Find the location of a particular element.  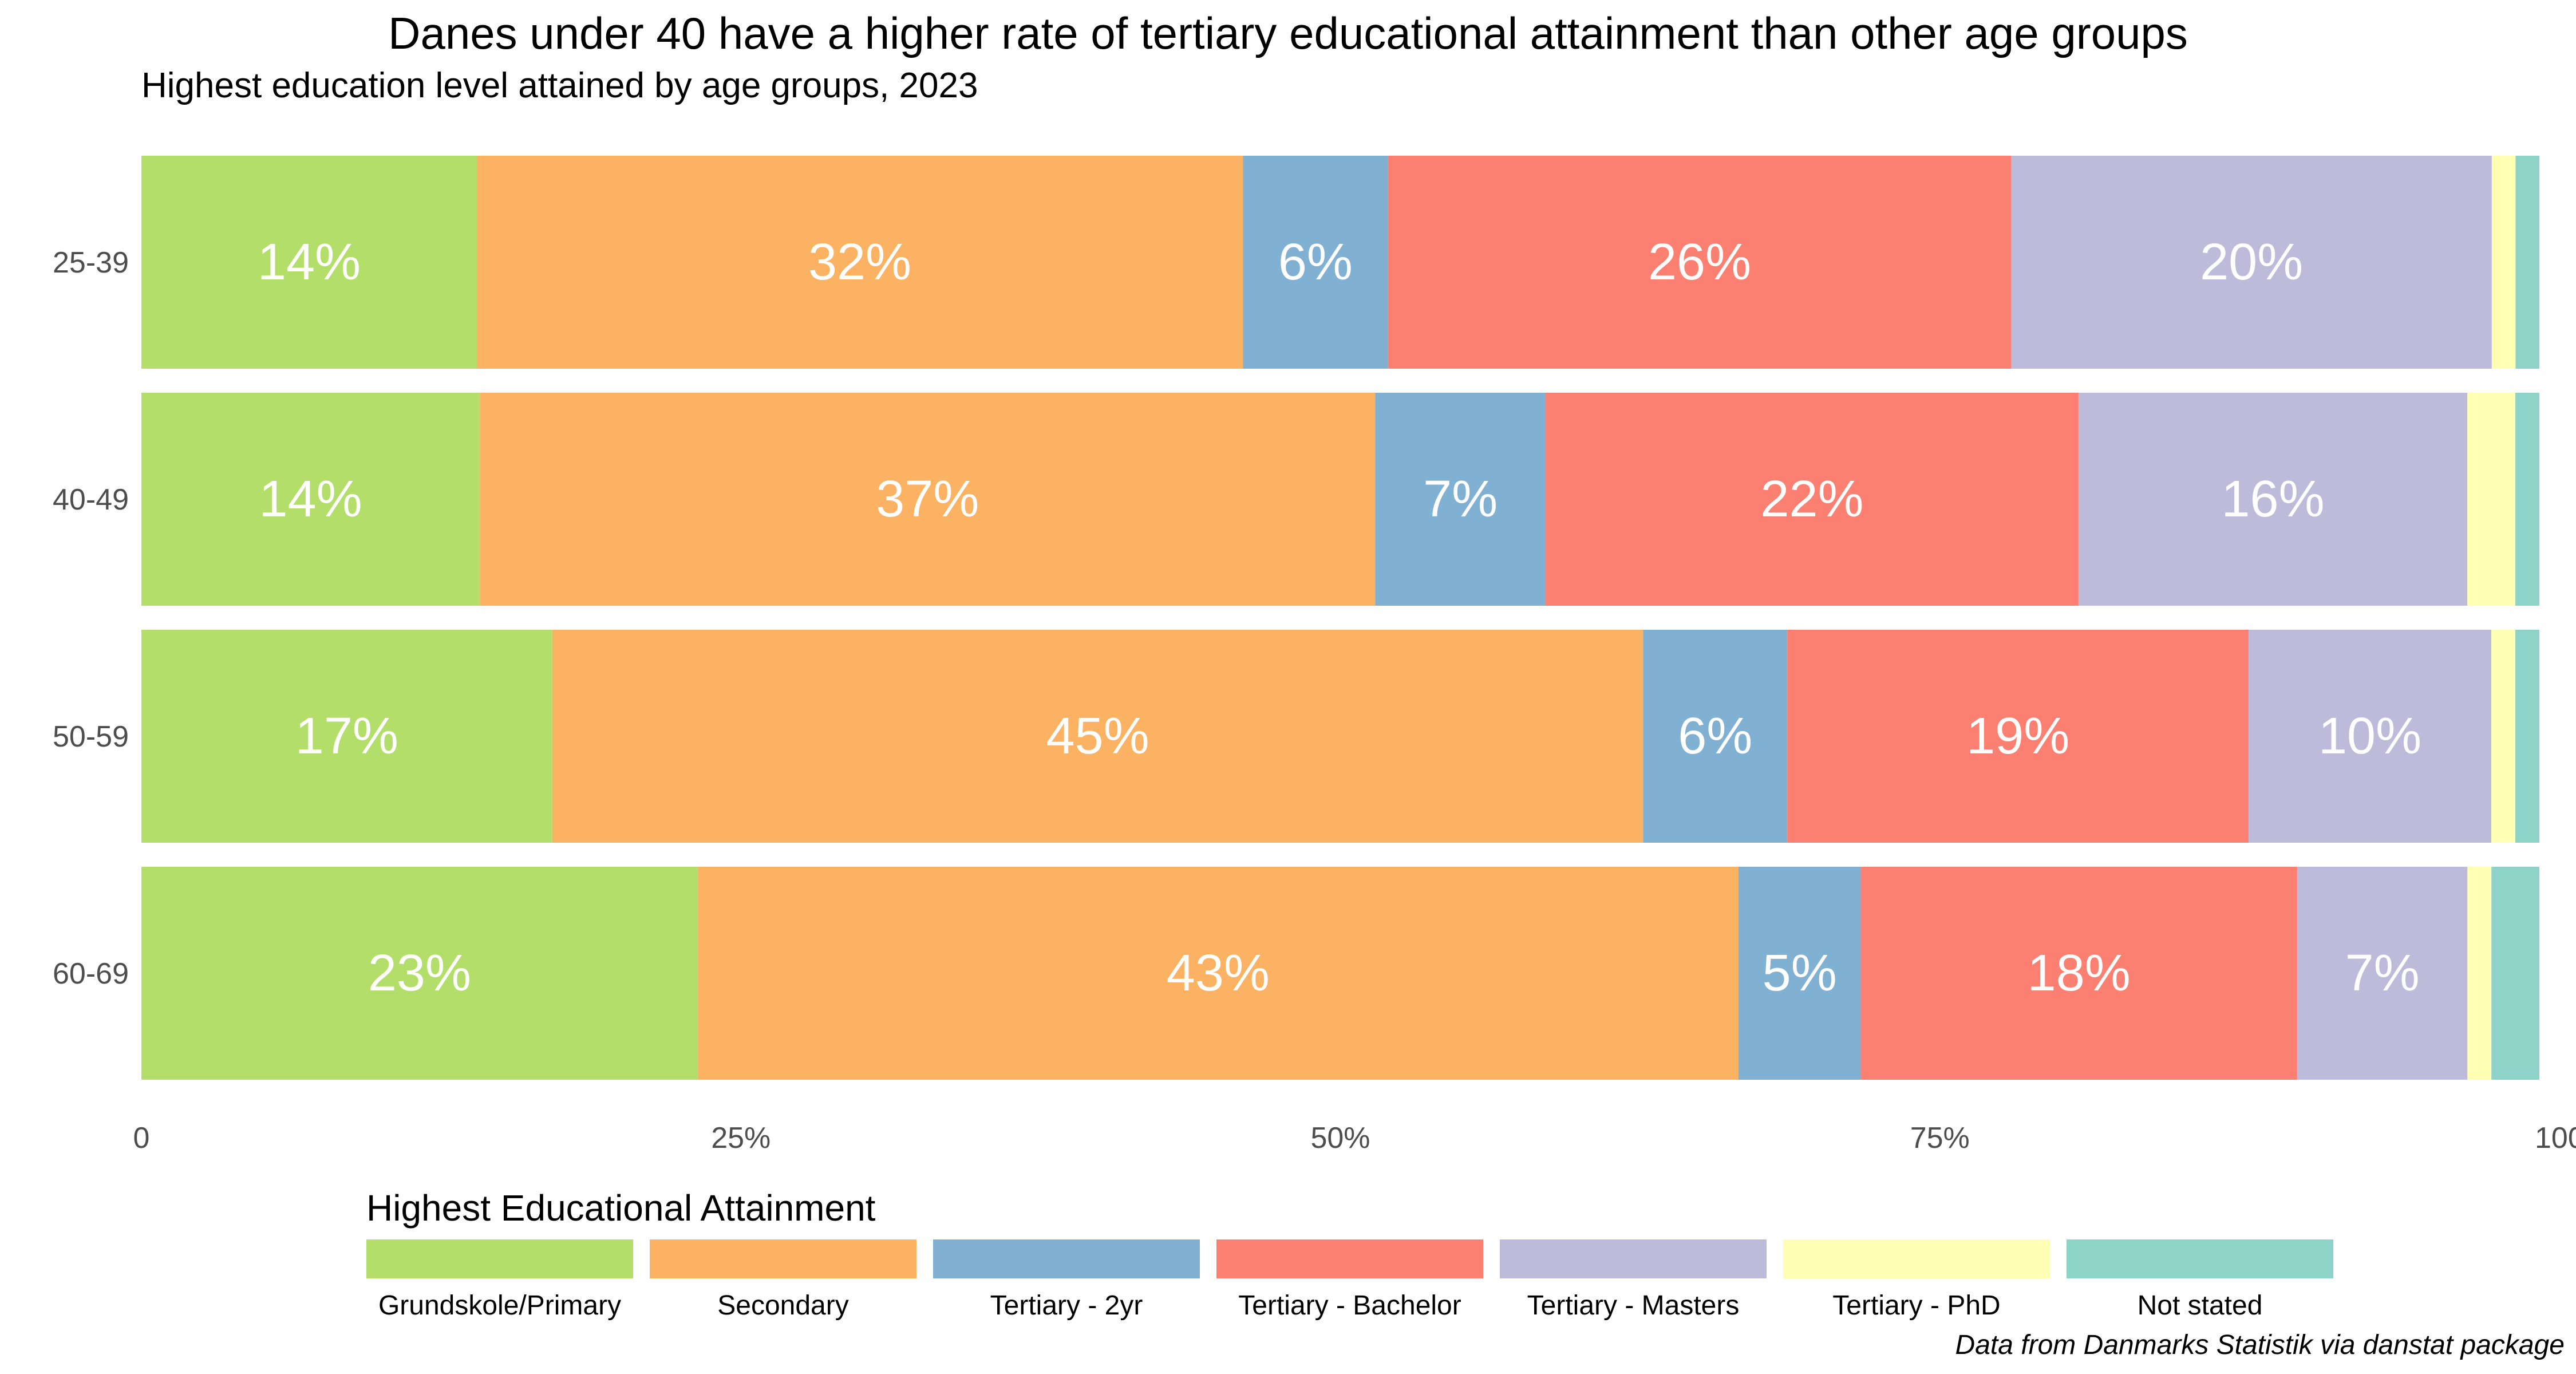

bar-25-39-s0 is located at coordinates (309, 262).